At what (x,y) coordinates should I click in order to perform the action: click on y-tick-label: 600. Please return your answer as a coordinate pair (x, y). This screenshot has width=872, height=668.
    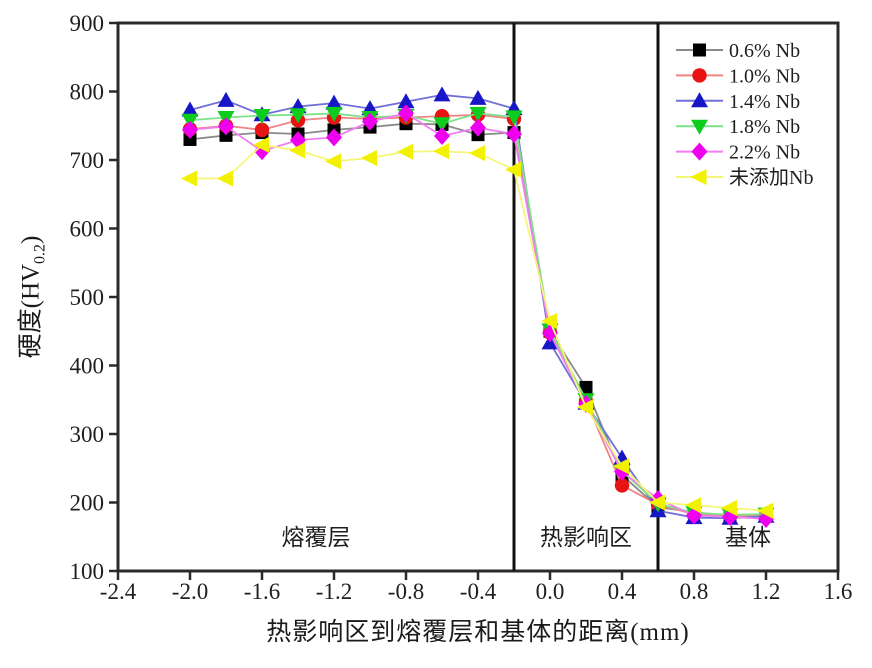
    Looking at the image, I should click on (87, 229).